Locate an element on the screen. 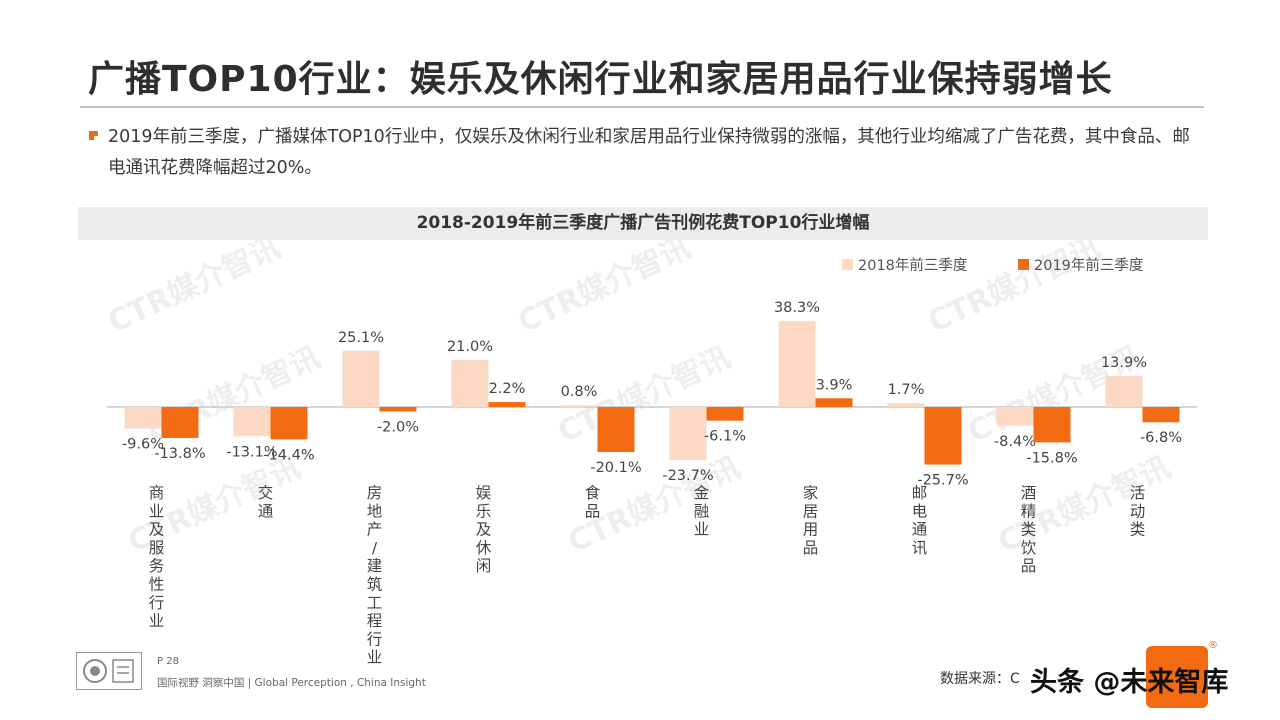 This screenshot has width=1280, height=720. data-label-2019: -6.1% is located at coordinates (725, 437).